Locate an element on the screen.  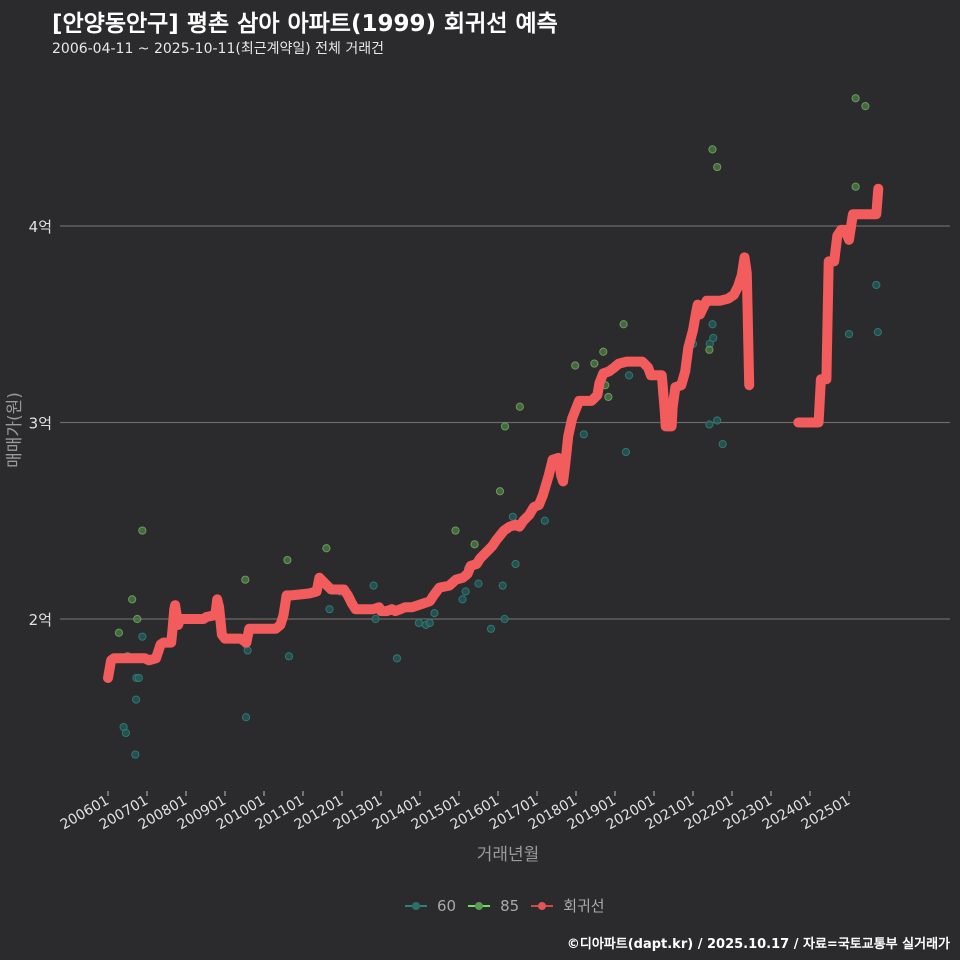
legend: 60 85 회귀선 is located at coordinates (505, 905).